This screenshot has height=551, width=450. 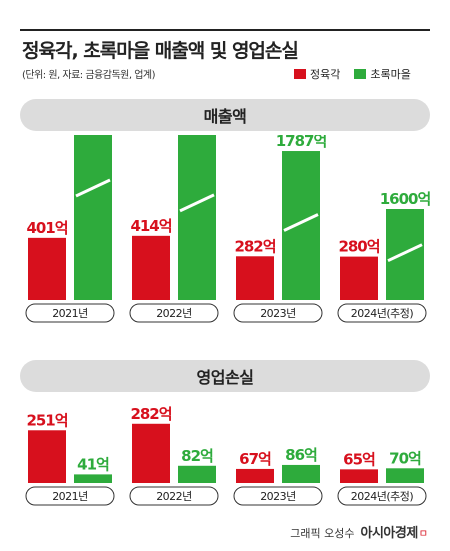 I want to click on data-label: 86억, so click(x=301, y=455).